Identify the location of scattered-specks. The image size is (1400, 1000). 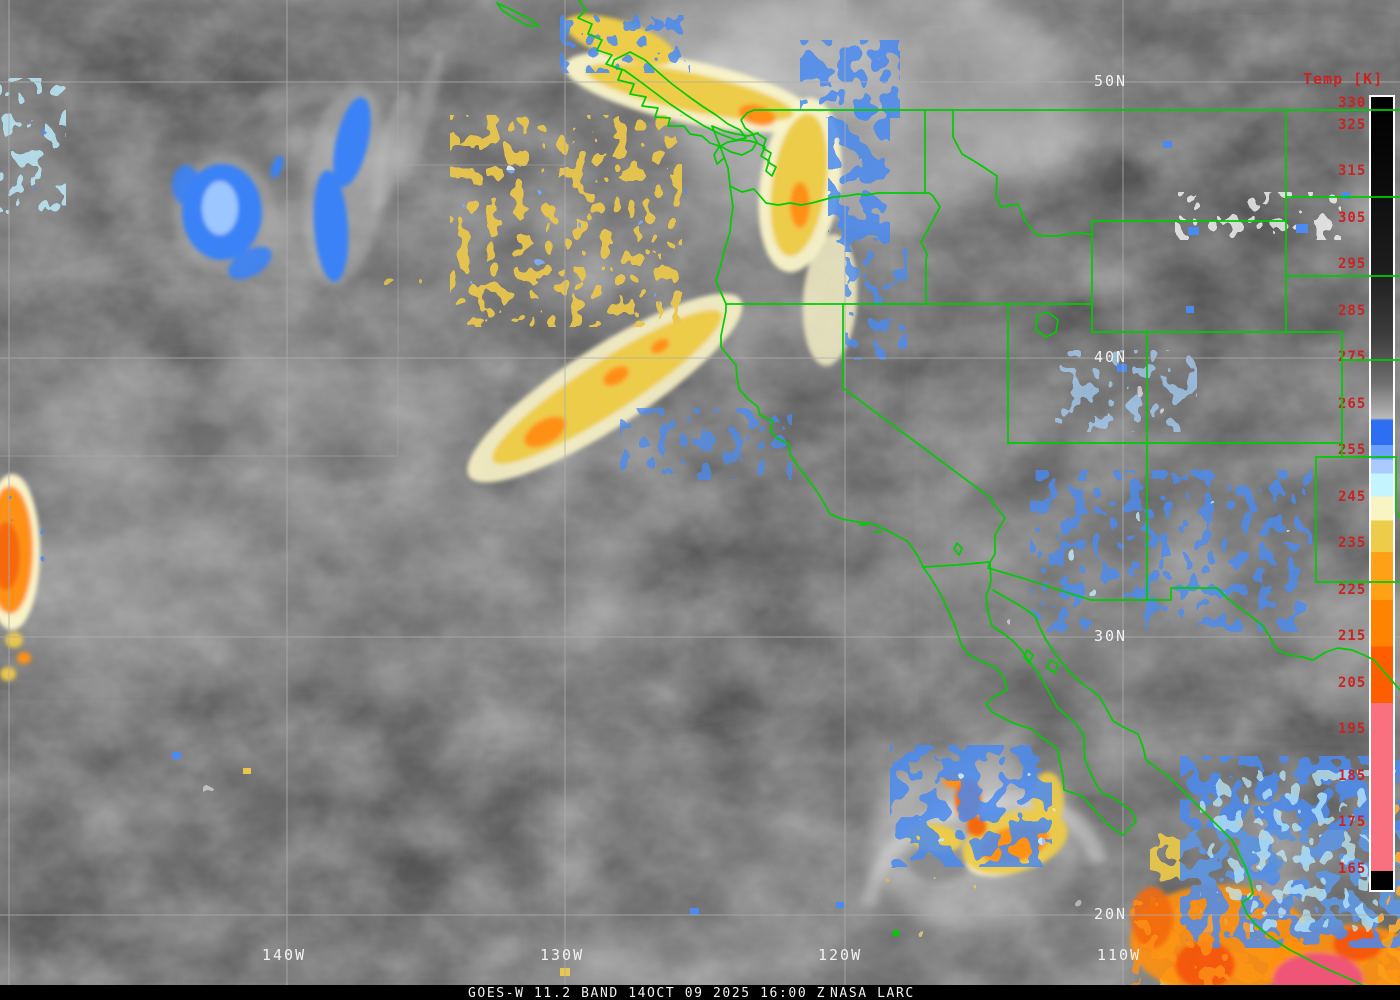
(497, 855).